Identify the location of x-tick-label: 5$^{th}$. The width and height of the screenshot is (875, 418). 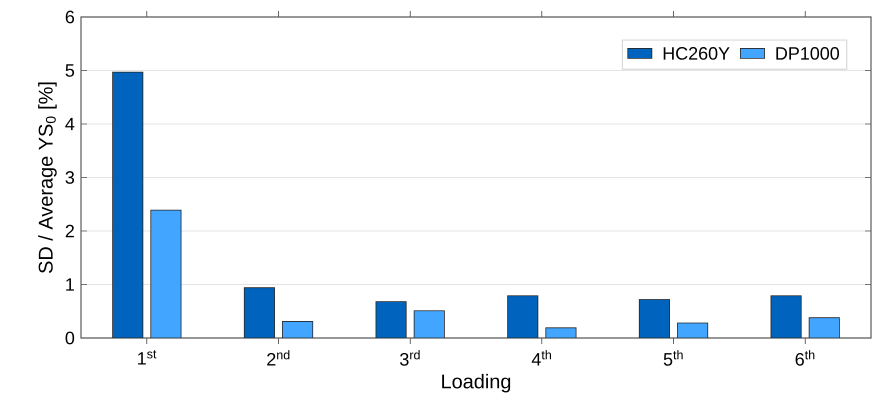
(673, 358).